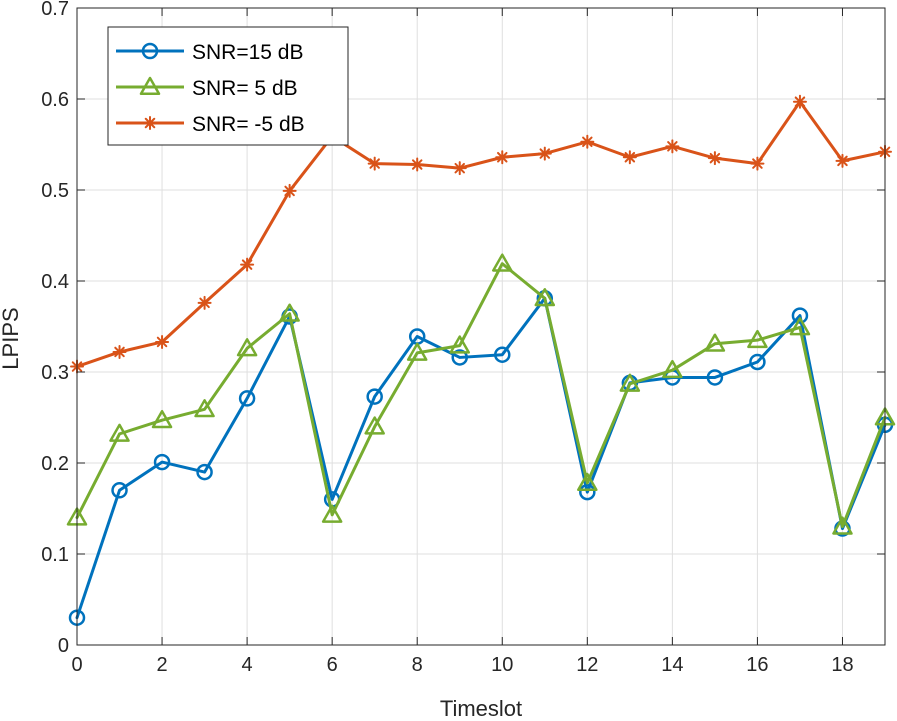  I want to click on y-tick-label: 0.4, so click(55, 282).